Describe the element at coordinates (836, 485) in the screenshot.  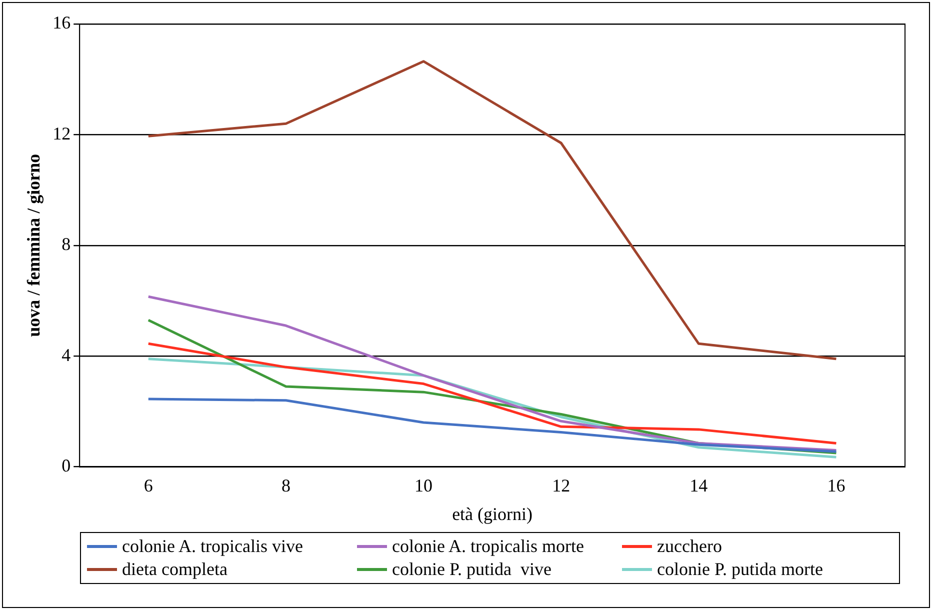
I see `x-tick-label: 16` at that location.